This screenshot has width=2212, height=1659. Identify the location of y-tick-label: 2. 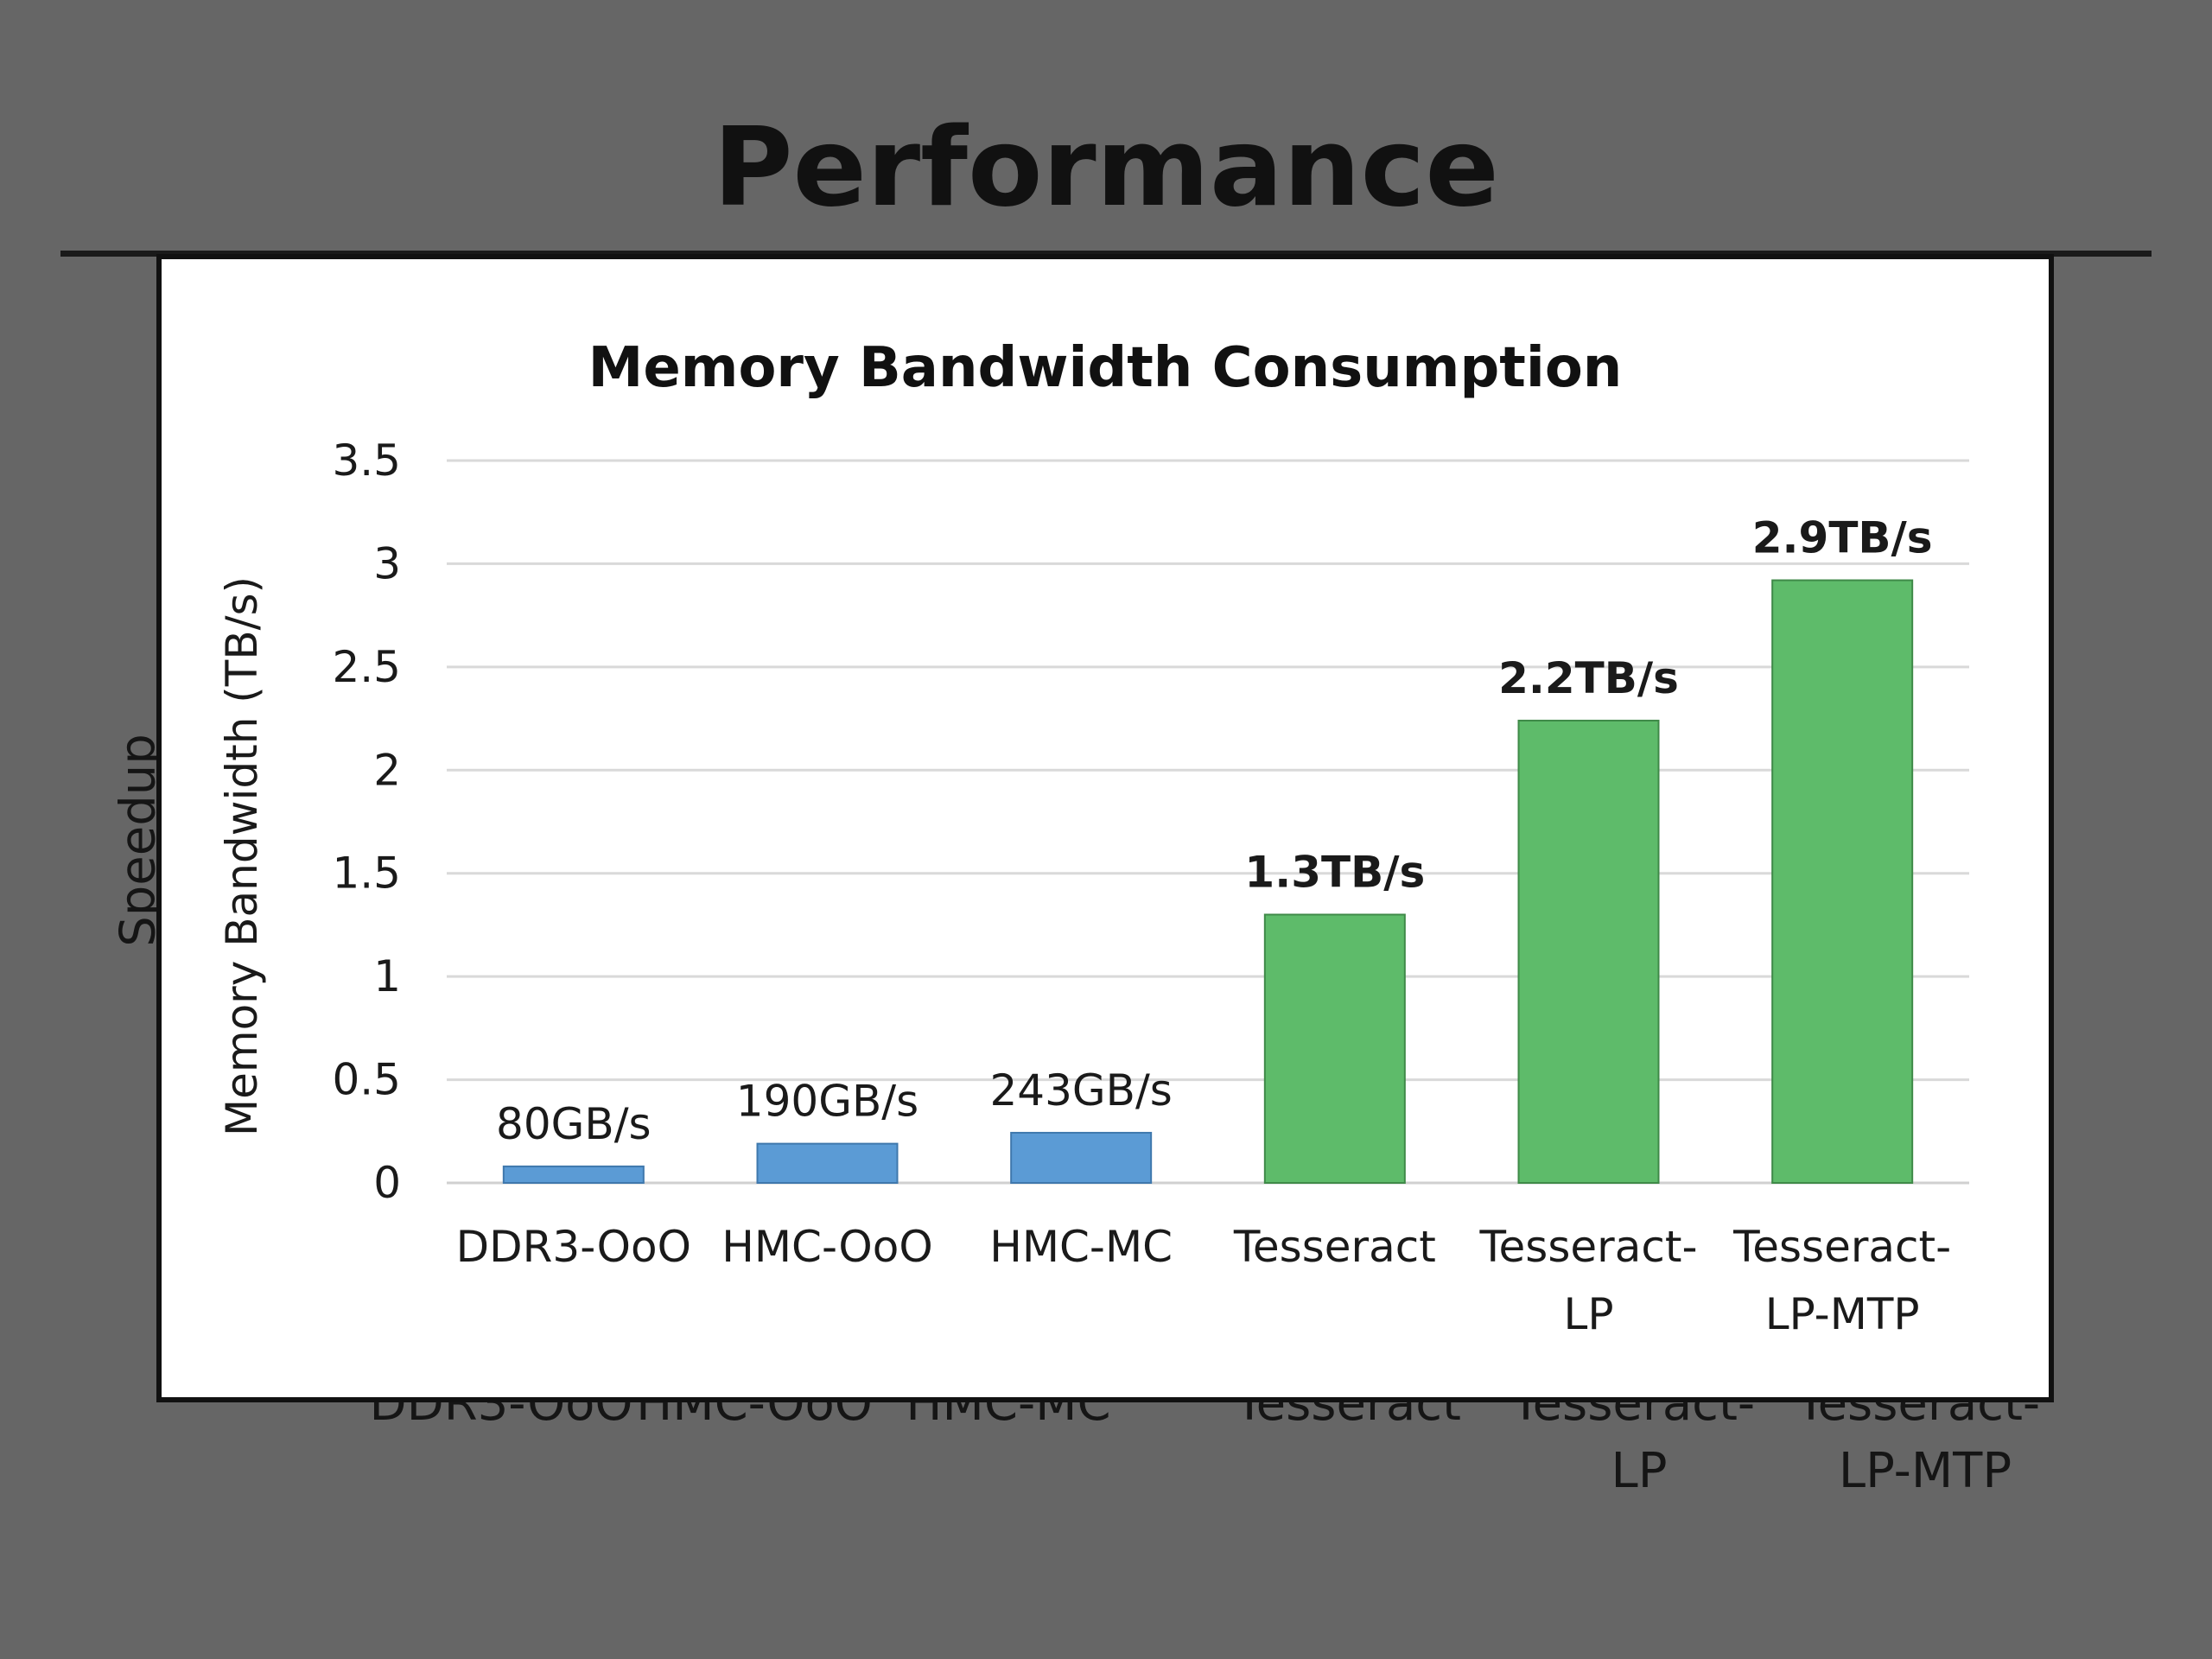
(387, 770).